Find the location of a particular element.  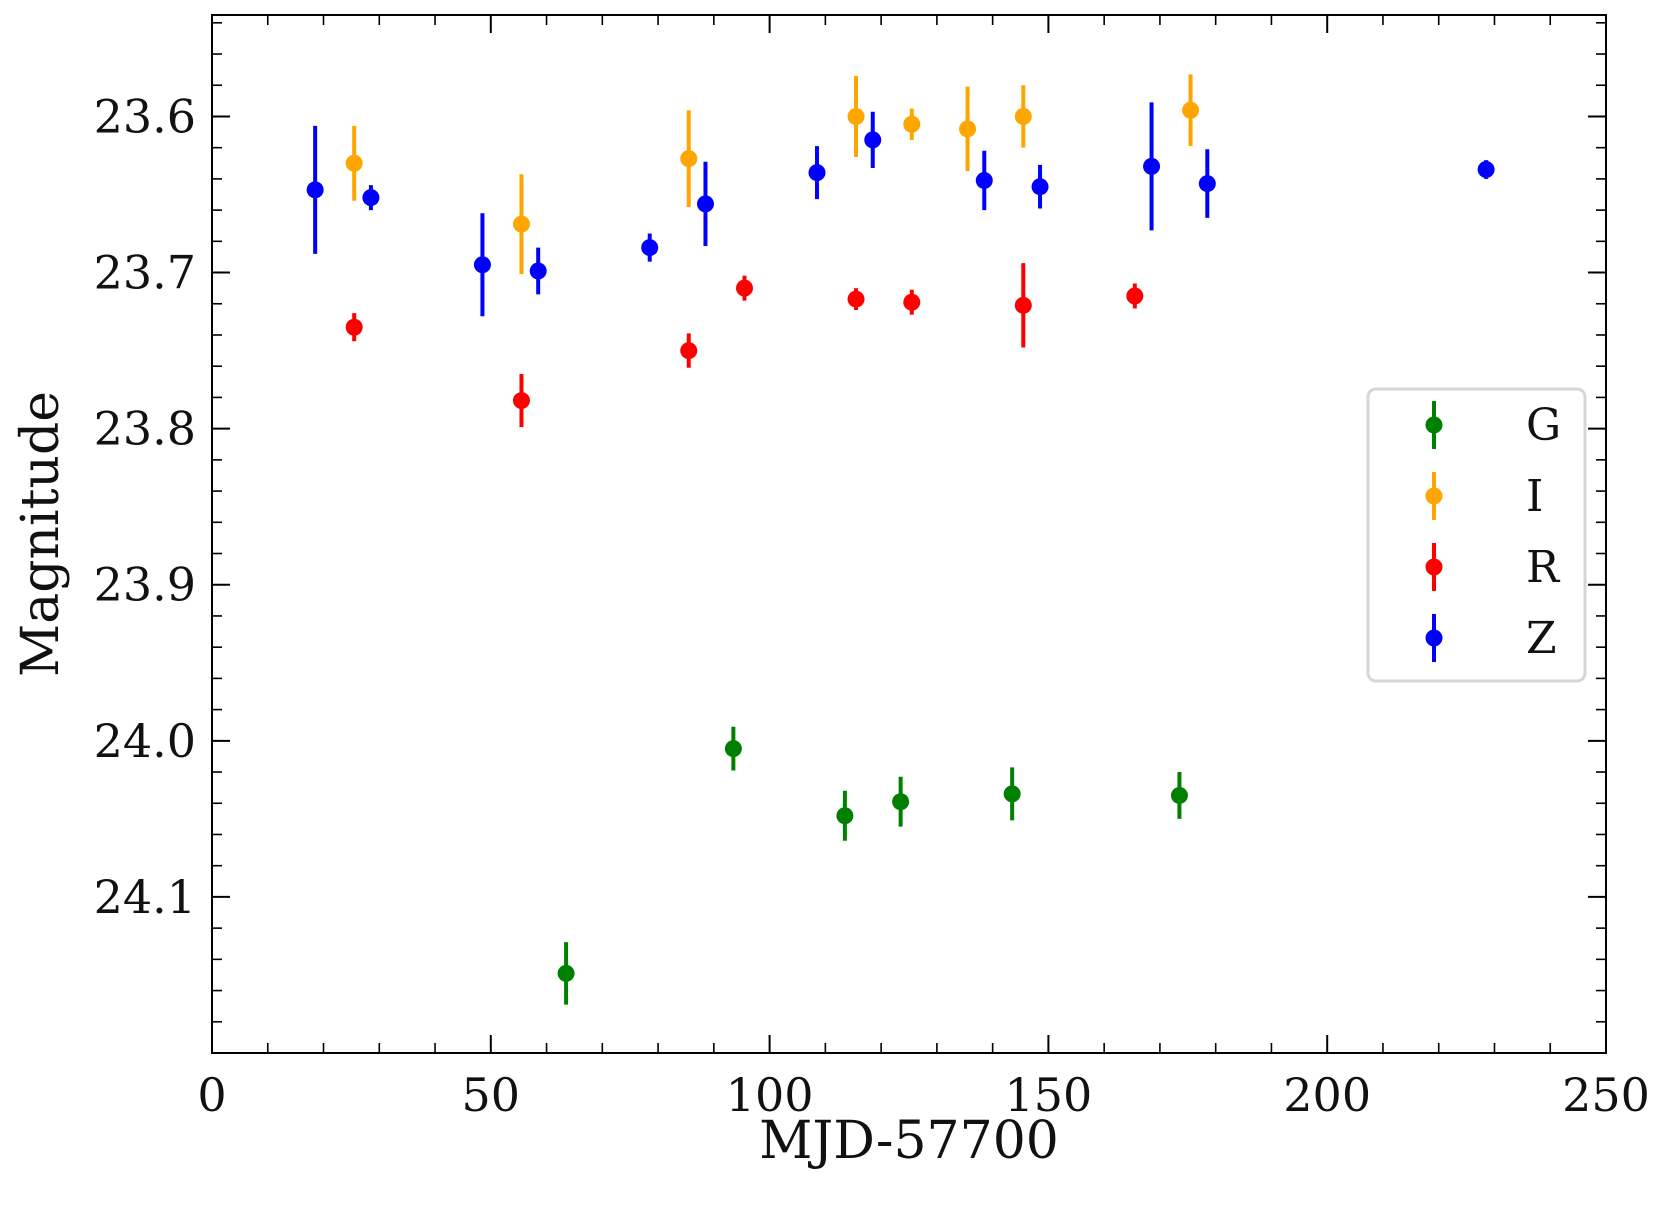

x-tick-label: 100 is located at coordinates (770, 1095).